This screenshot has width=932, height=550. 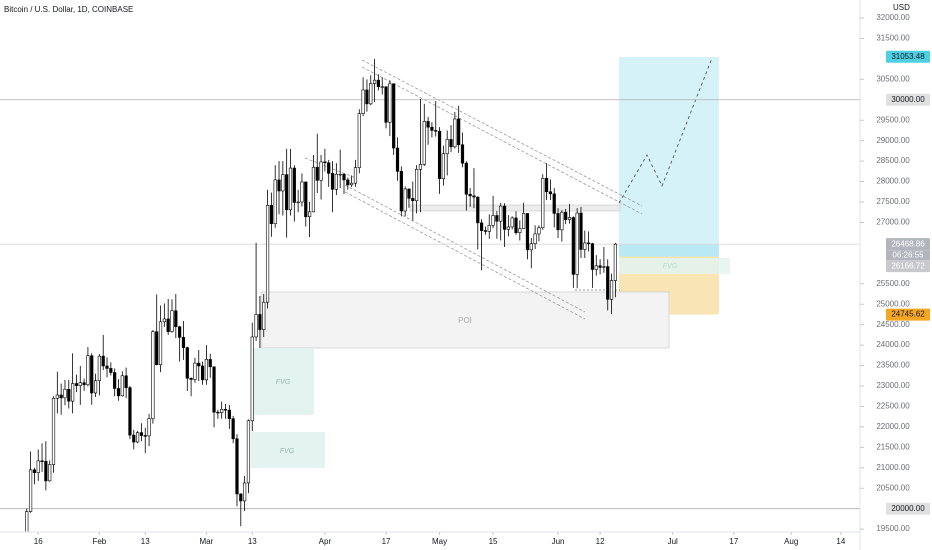 I want to click on price-label: 30000.00, so click(x=908, y=99).